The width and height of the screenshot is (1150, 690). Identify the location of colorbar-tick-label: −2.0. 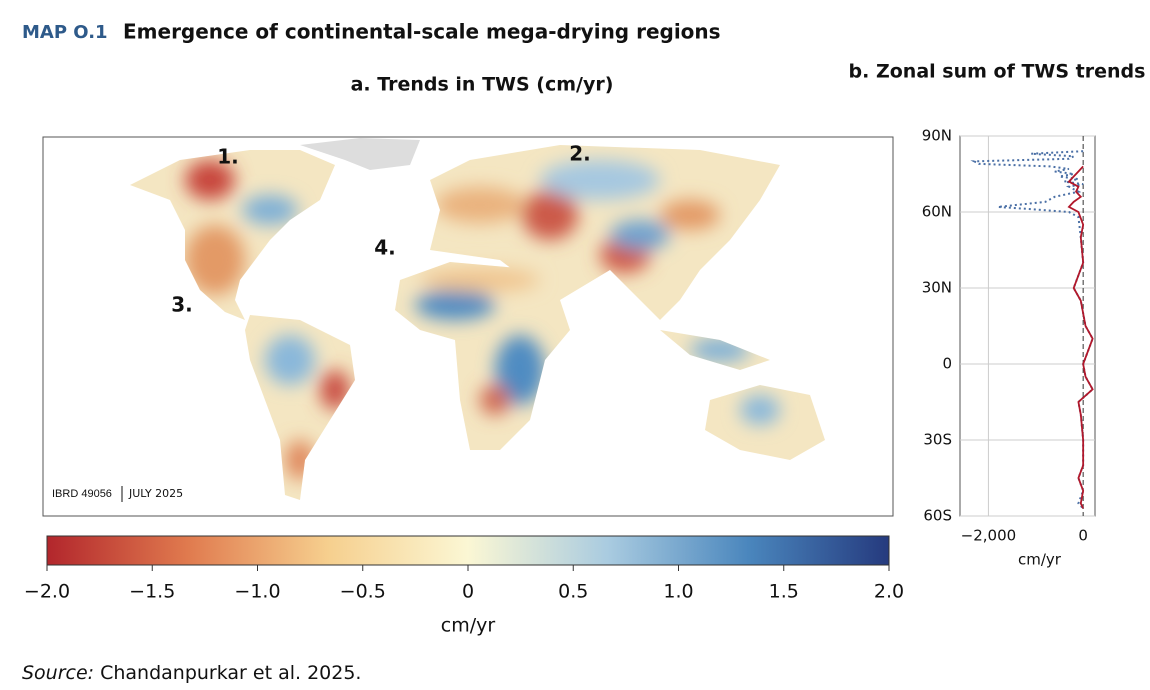
(47, 592).